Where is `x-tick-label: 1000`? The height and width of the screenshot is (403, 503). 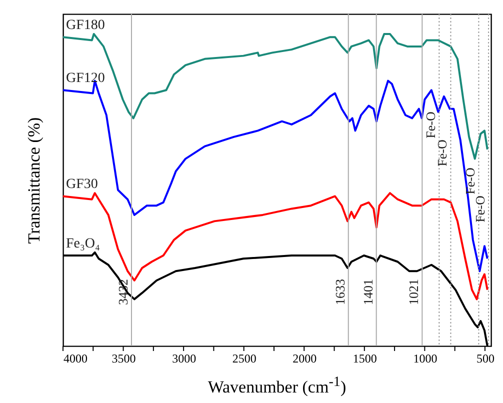
x-tick-label: 1000 is located at coordinates (425, 359).